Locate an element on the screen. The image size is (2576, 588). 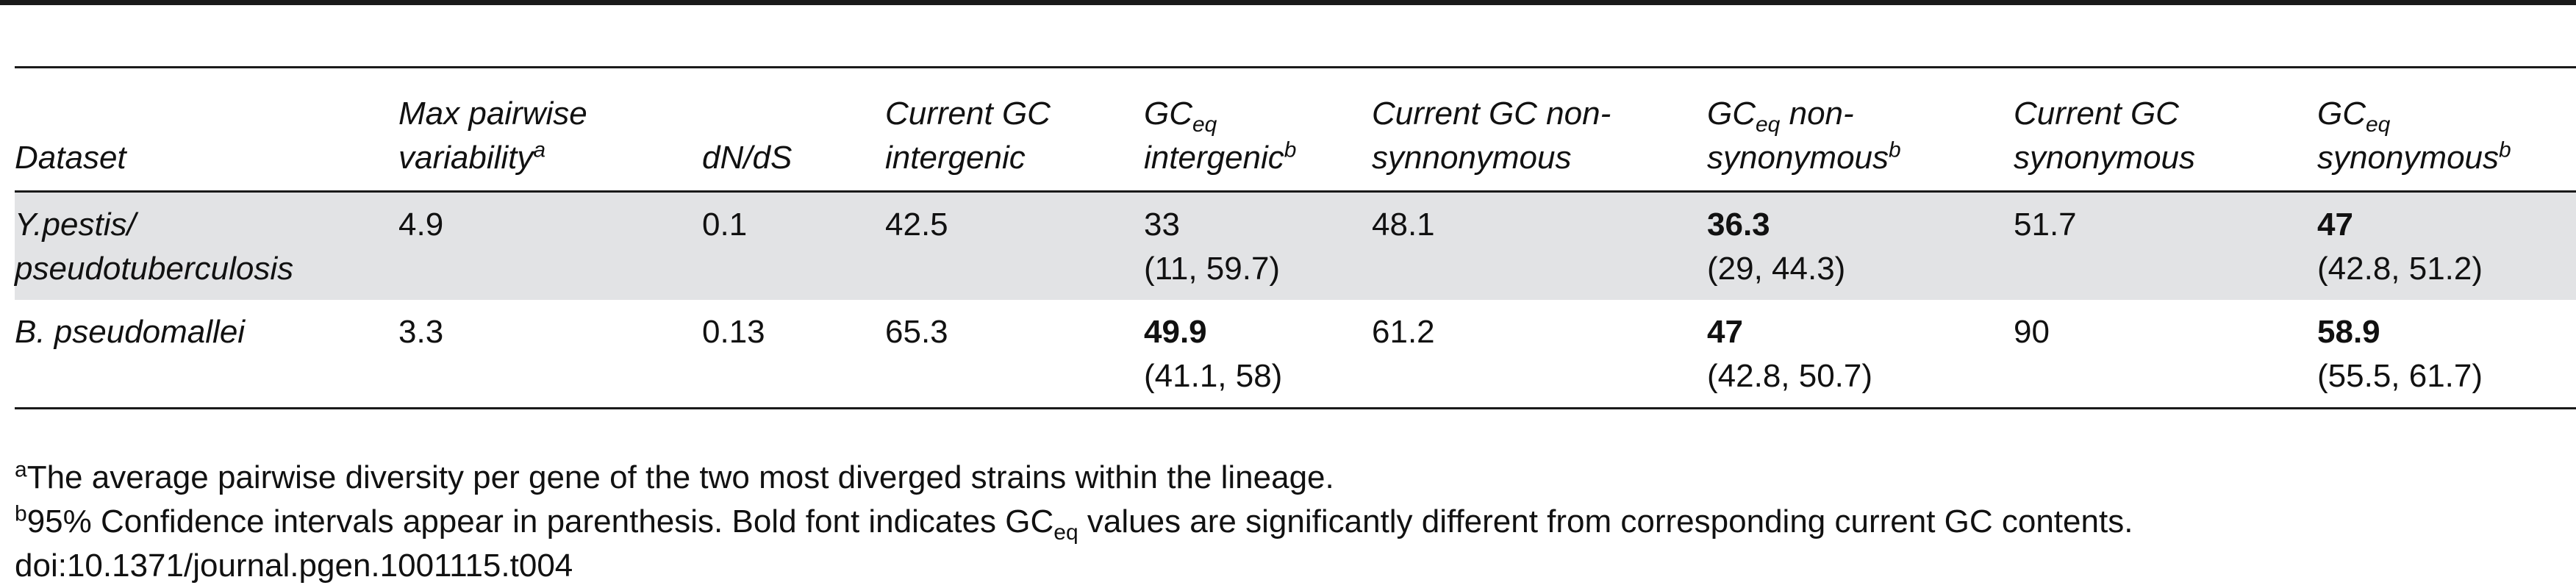
cell-max-pairwise: 4.9 is located at coordinates (550, 245).